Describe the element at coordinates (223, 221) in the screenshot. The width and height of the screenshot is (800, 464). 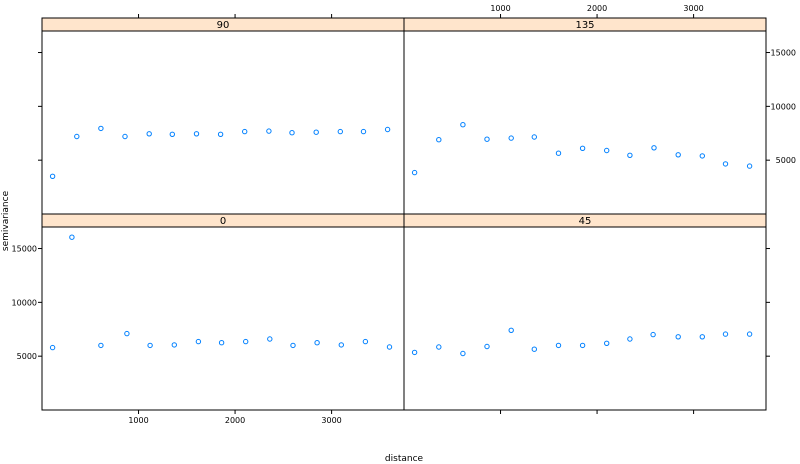
I see `strip-label-0: 0` at that location.